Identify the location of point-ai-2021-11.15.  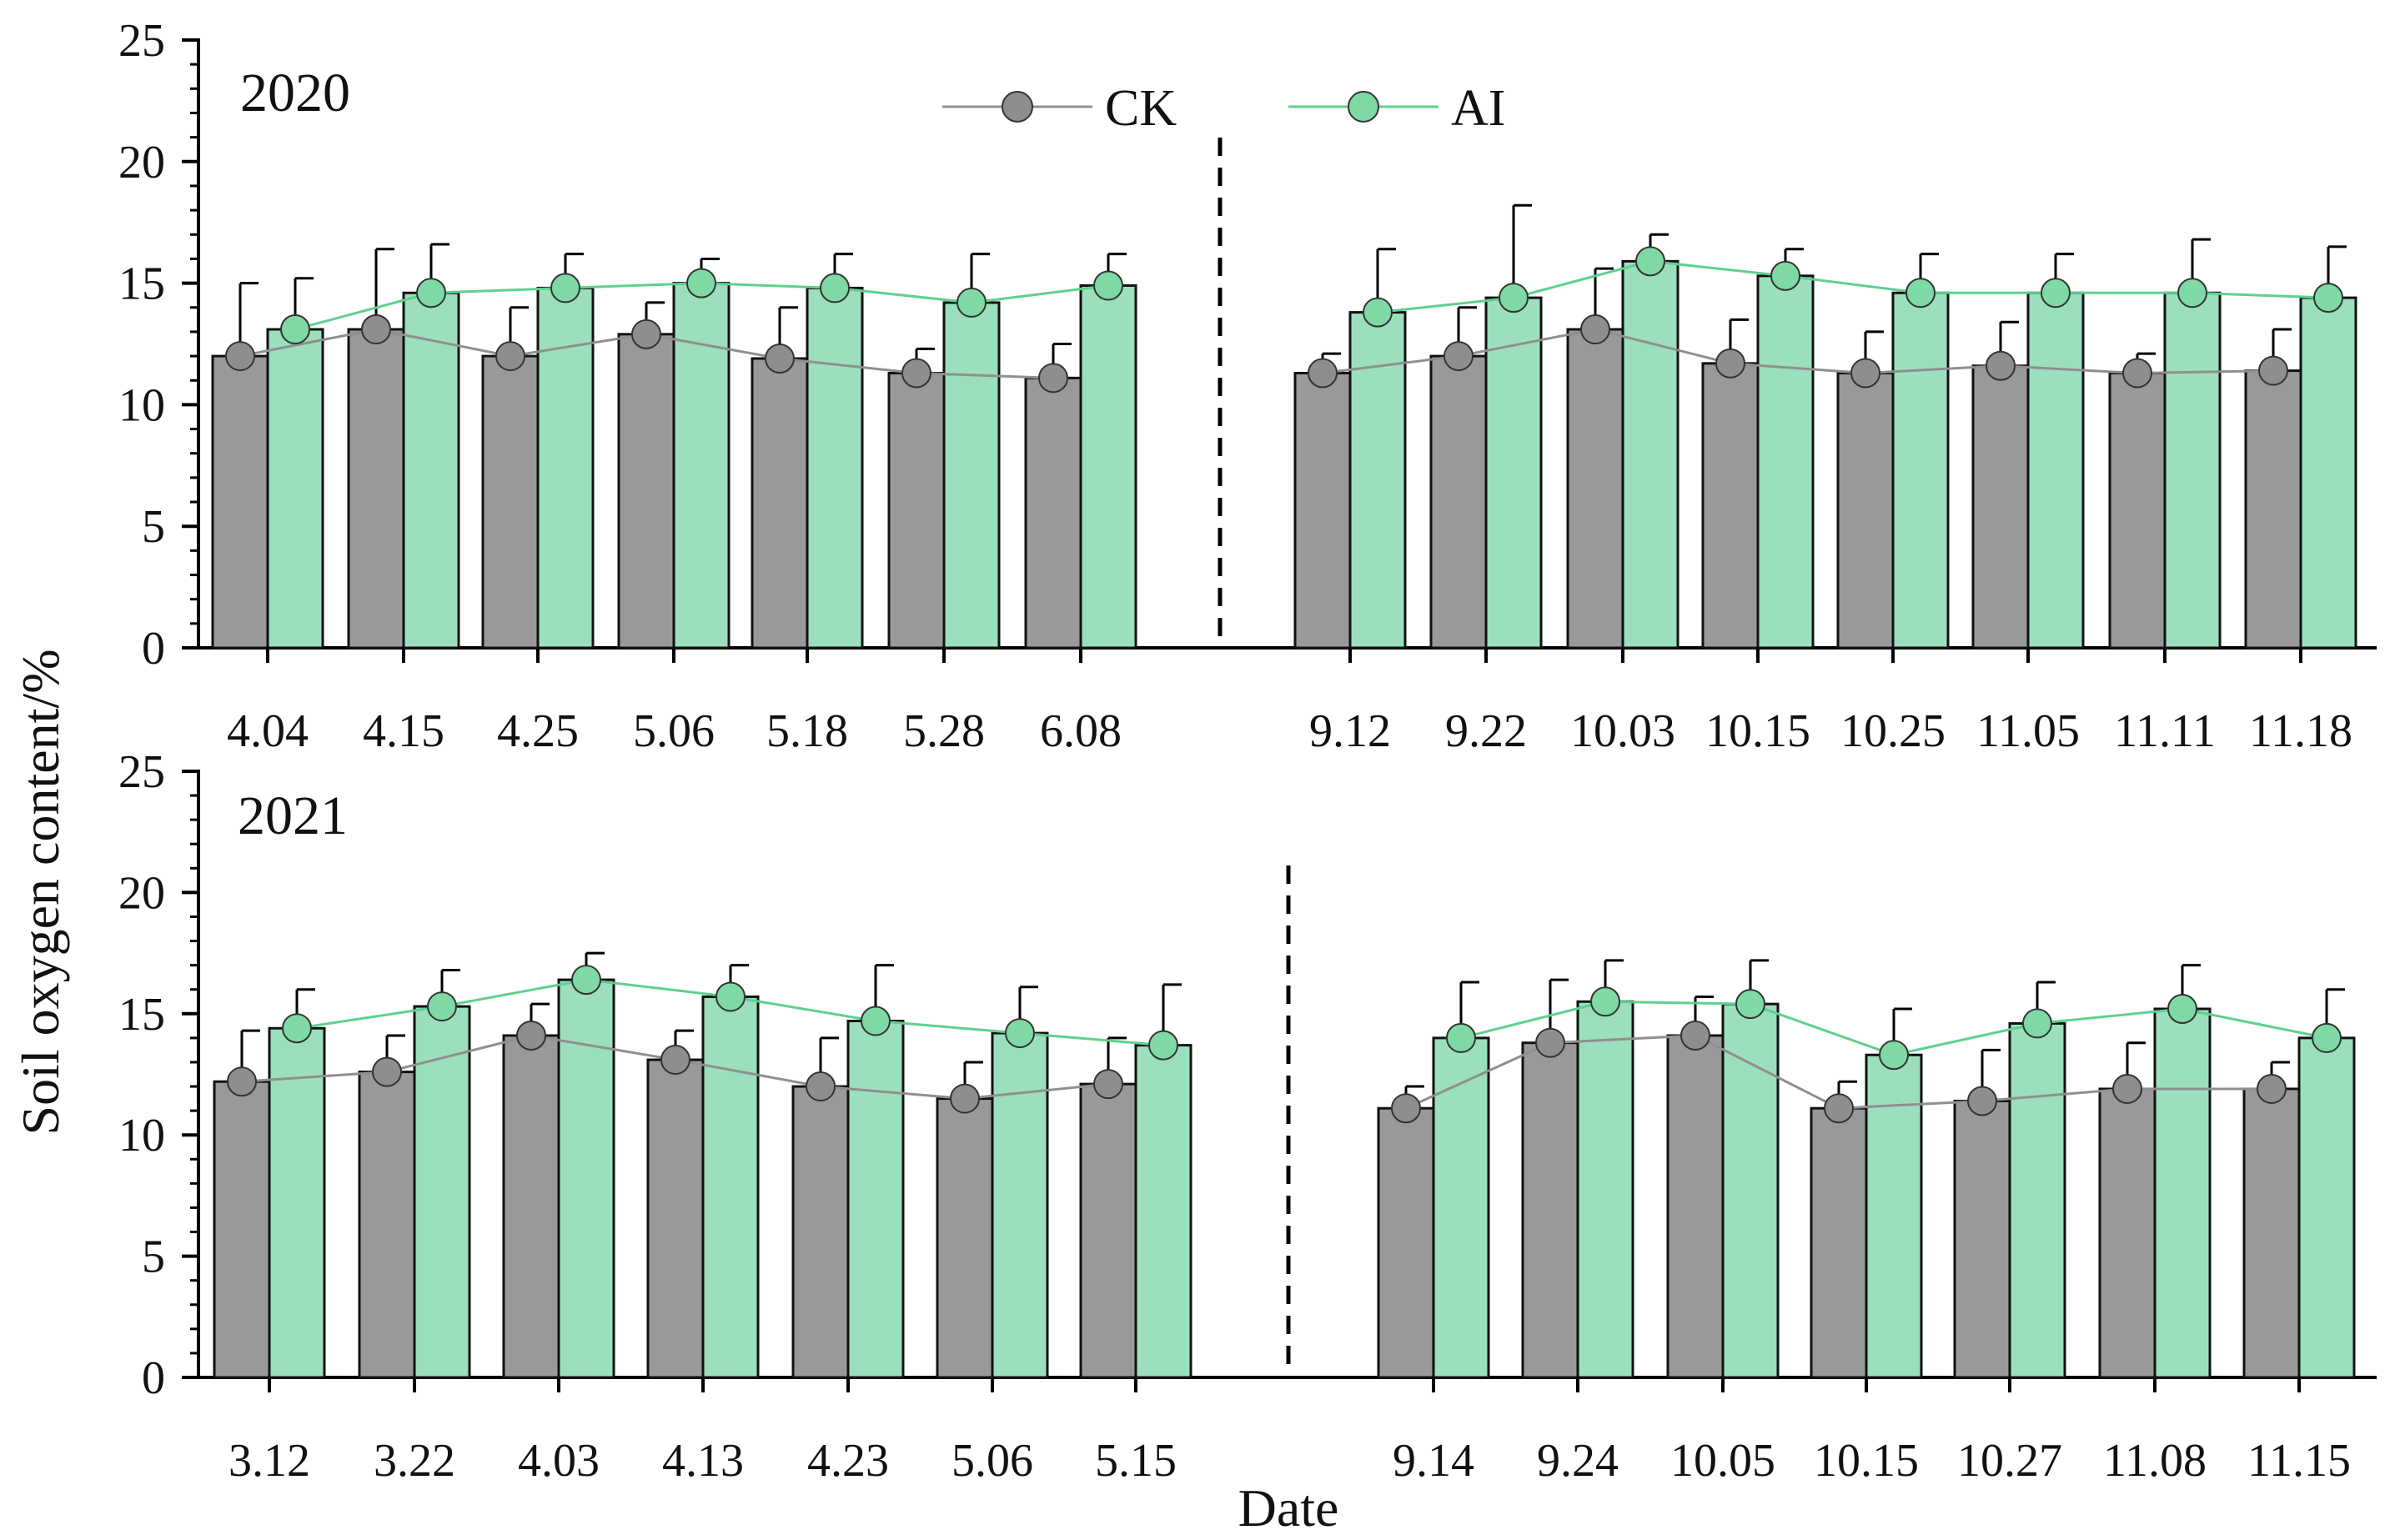
(2327, 1038).